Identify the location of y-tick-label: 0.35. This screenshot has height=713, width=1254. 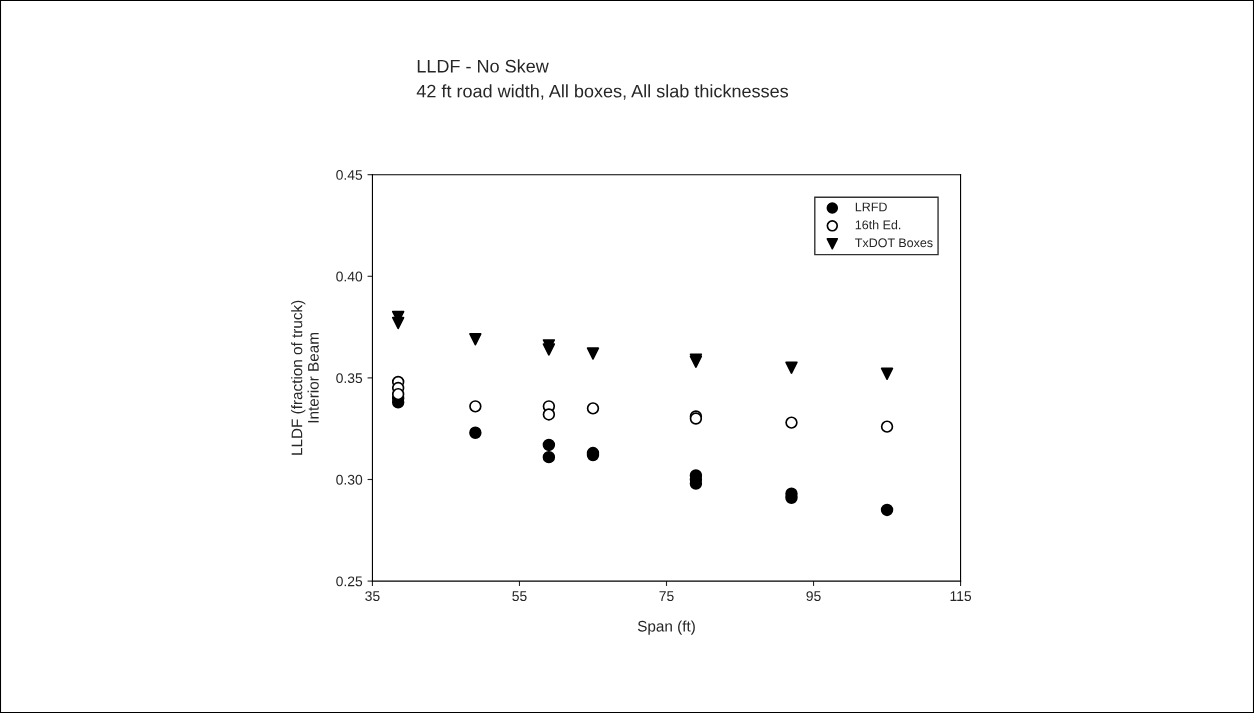
(349, 378).